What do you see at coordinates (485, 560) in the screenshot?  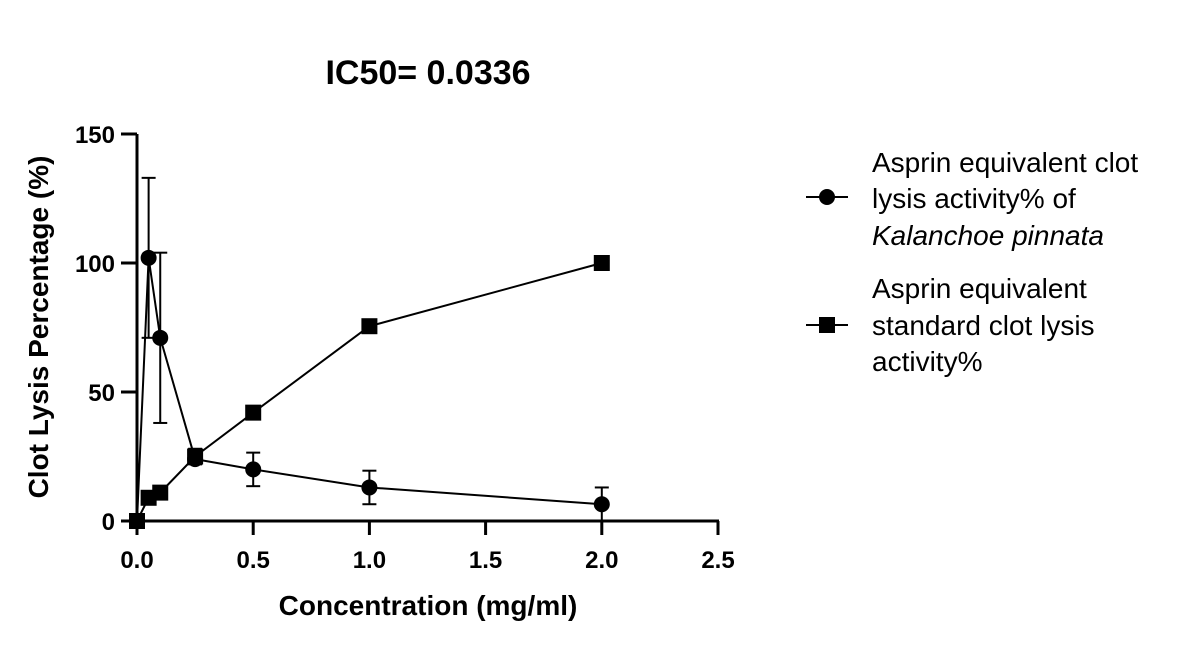 I see `x-tick-label: 1.5` at bounding box center [485, 560].